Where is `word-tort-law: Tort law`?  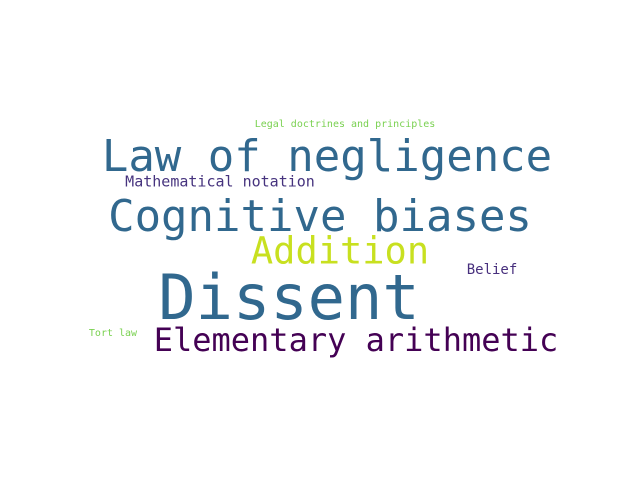 word-tort-law: Tort law is located at coordinates (113, 333).